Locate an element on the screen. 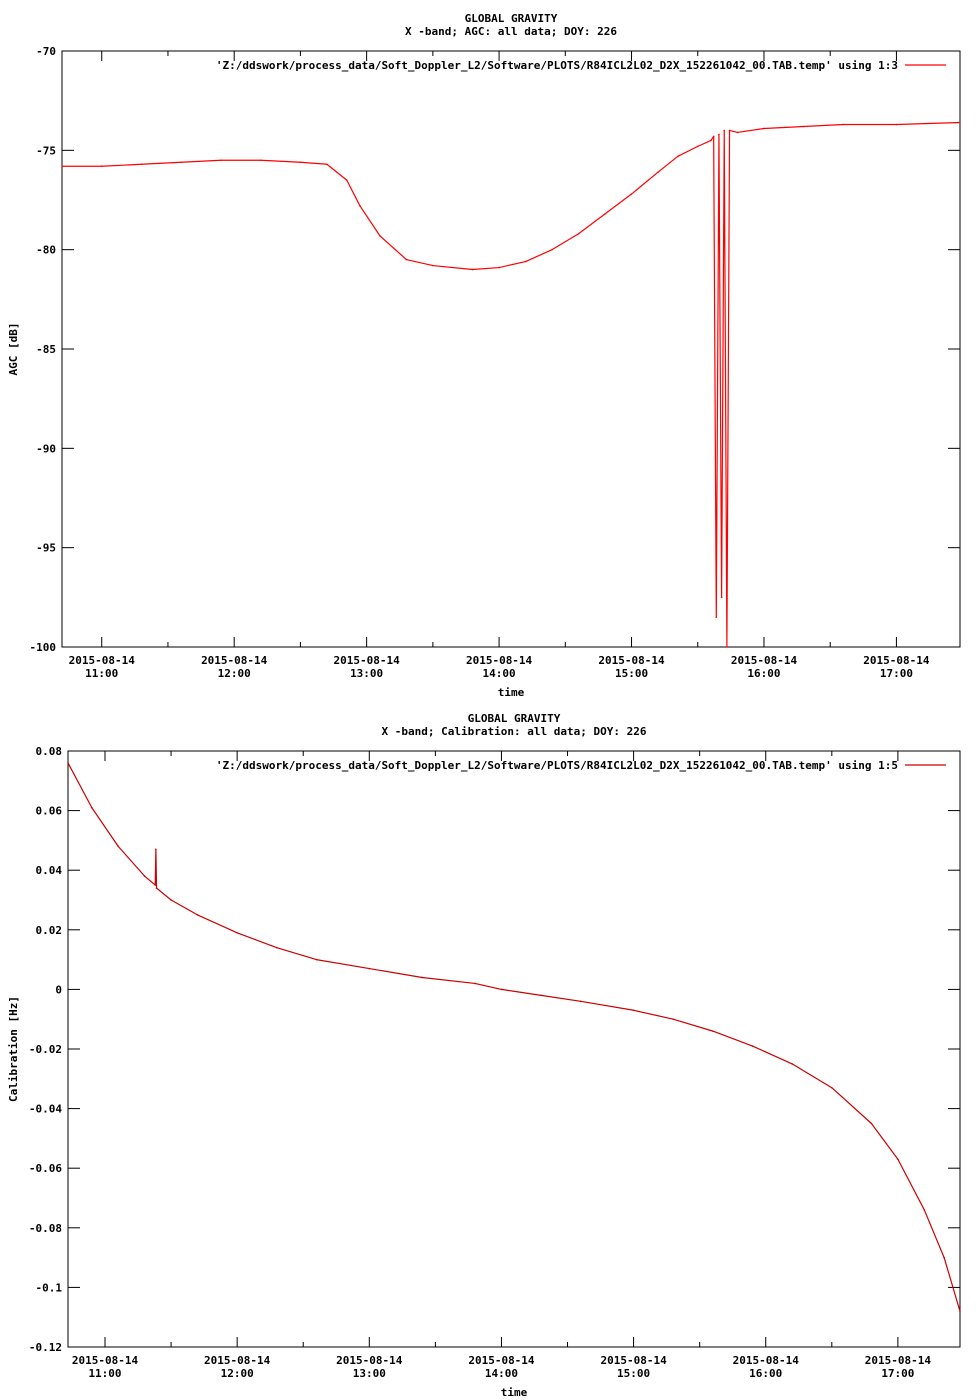  y-tick-label: 0.02 is located at coordinates (49, 930).